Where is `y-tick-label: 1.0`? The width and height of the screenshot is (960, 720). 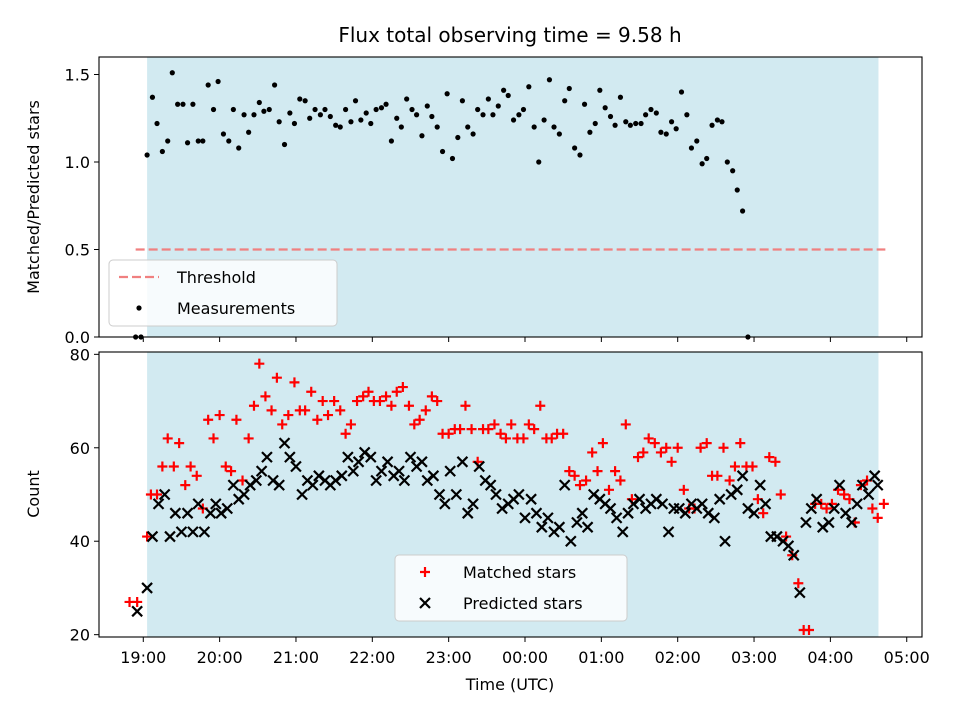
y-tick-label: 1.0 is located at coordinates (77, 162).